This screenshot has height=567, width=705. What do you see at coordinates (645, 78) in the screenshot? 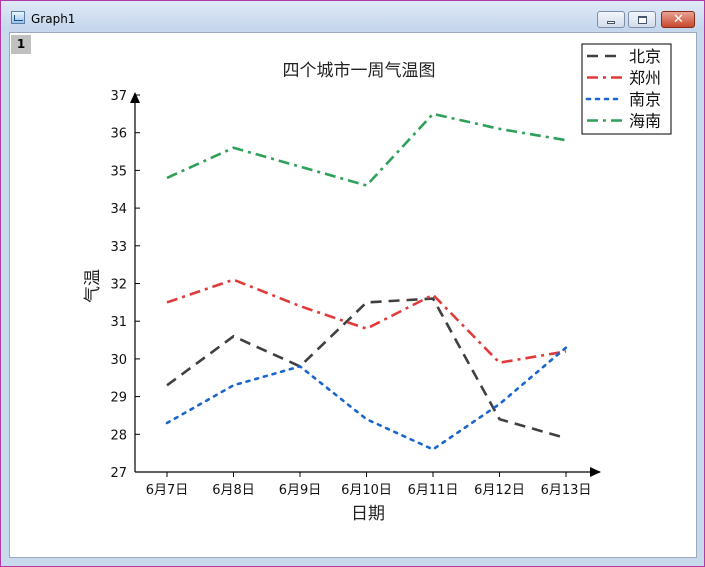
I see `legend-label-2: 郑州` at bounding box center [645, 78].